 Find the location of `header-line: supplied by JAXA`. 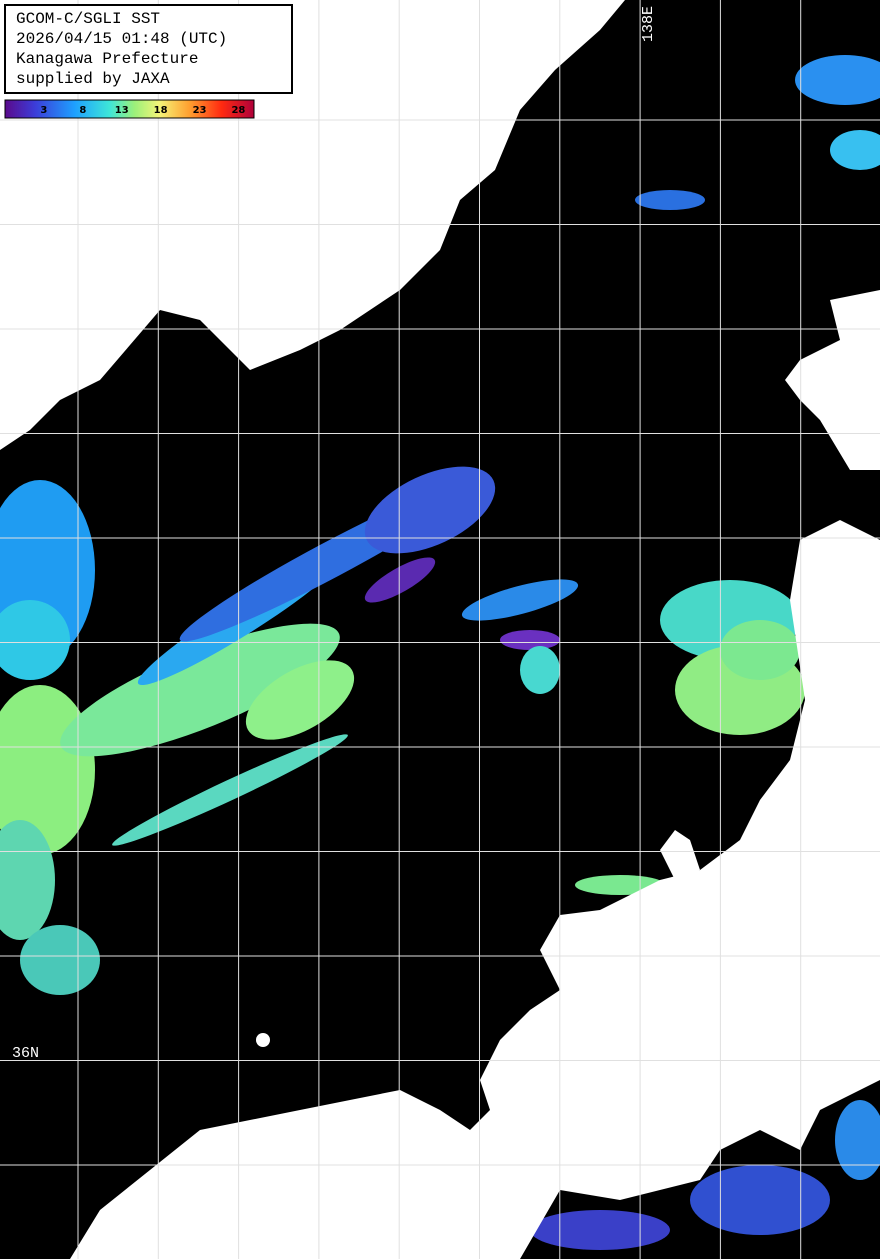

header-line: supplied by JAXA is located at coordinates (93, 79).